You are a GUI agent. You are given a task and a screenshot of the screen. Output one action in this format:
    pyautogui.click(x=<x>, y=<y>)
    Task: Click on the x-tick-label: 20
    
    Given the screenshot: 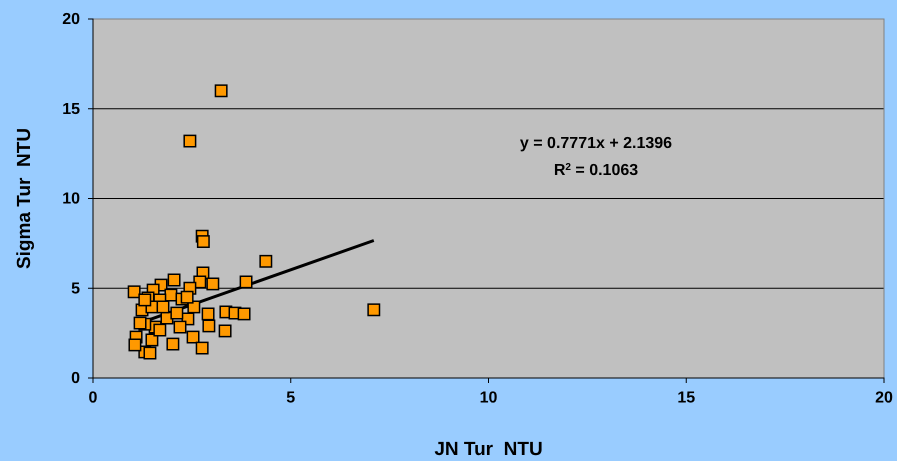 What is the action you would take?
    pyautogui.click(x=884, y=397)
    